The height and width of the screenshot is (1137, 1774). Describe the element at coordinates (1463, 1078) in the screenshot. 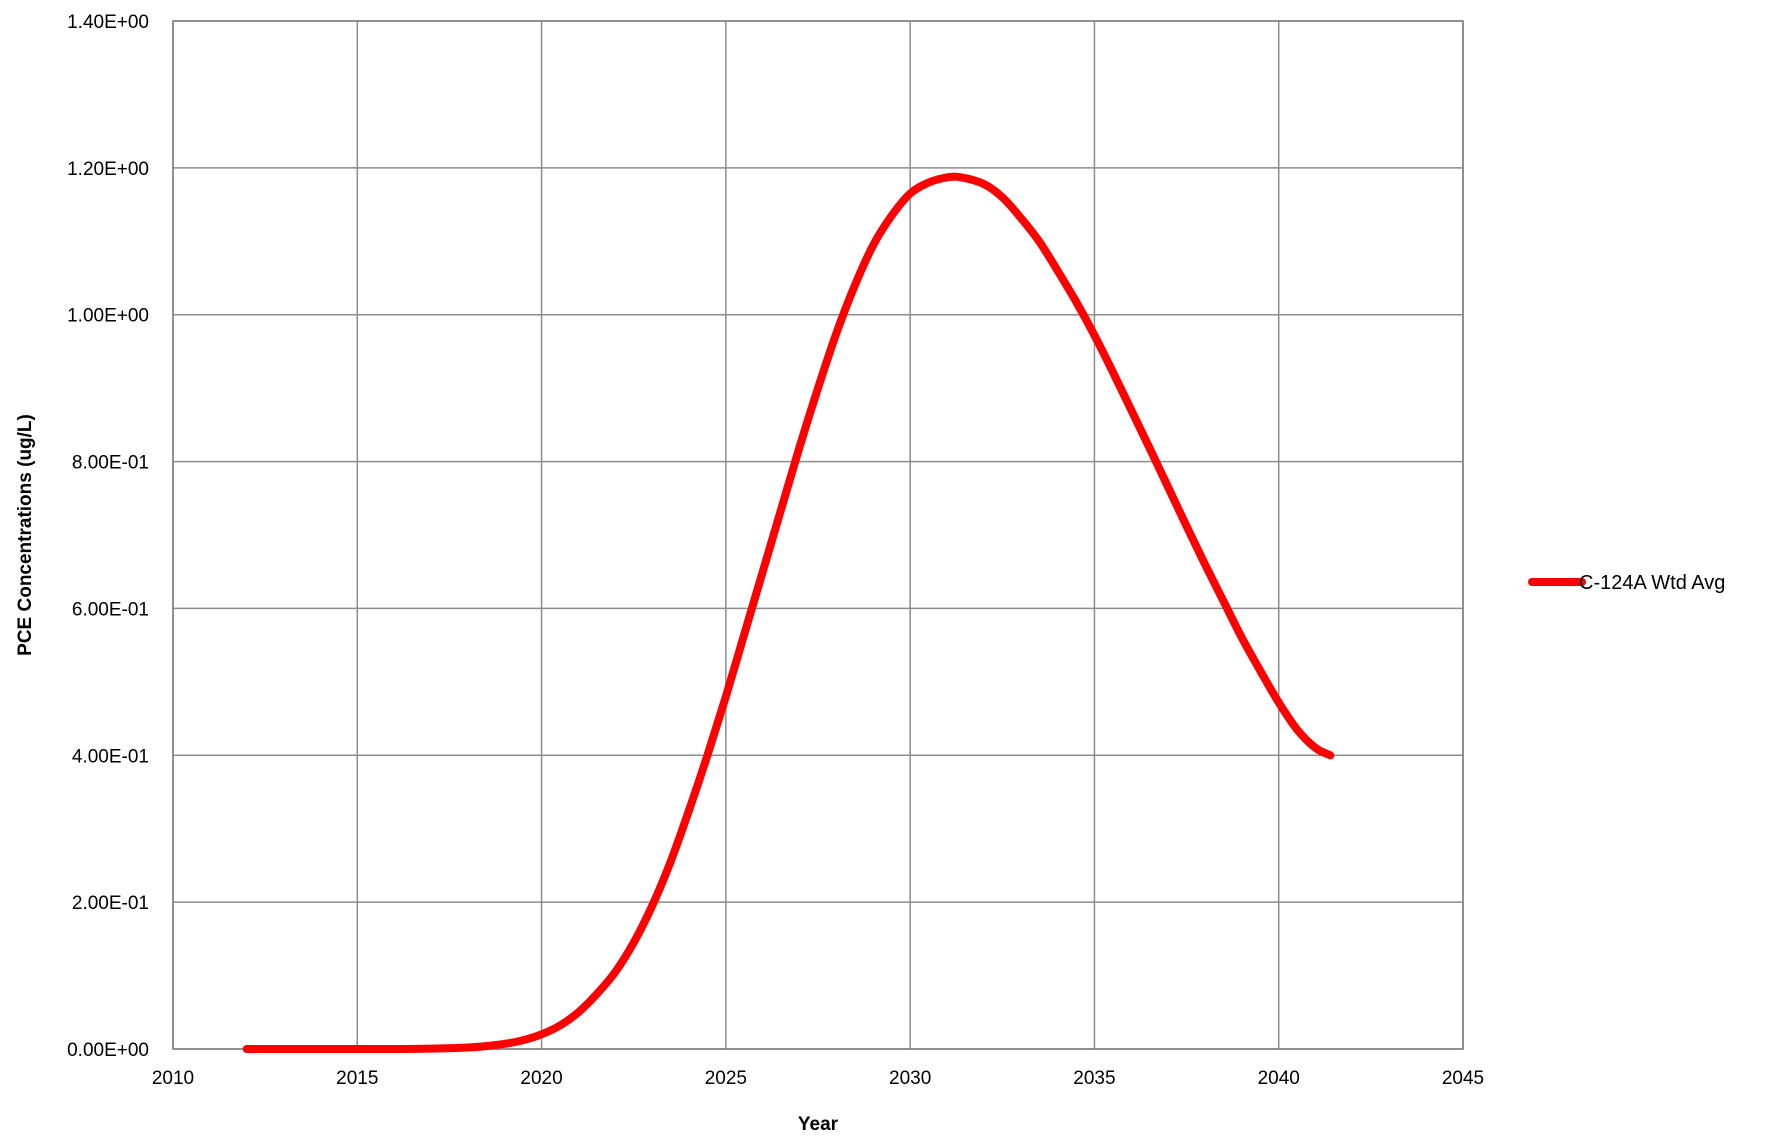

I see `x-tick-label: 2045` at that location.